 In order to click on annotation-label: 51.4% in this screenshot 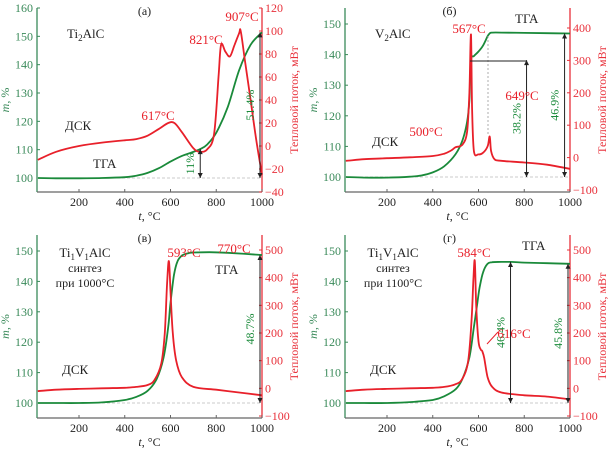, I will do `click(250, 105)`.